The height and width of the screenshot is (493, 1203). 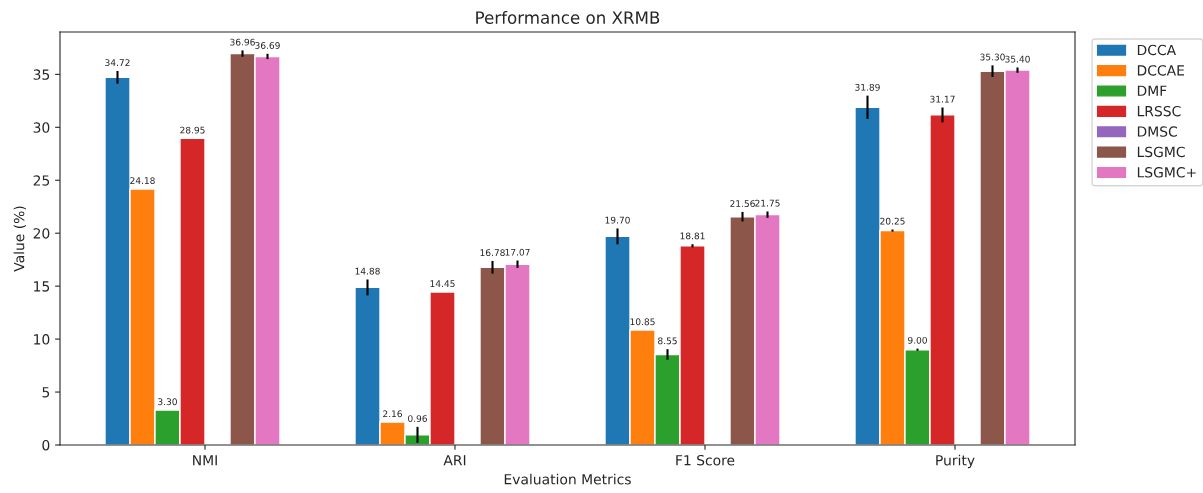 I want to click on y-tick-label: 35, so click(x=41, y=74).